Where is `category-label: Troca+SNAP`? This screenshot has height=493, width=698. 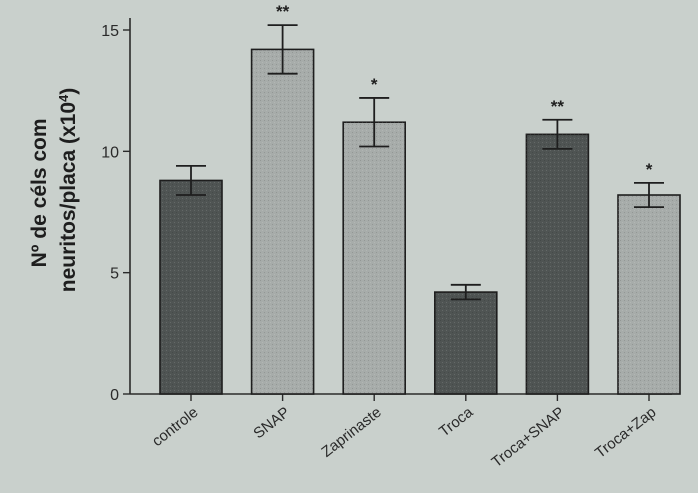
category-label: Troca+SNAP is located at coordinates (528, 437).